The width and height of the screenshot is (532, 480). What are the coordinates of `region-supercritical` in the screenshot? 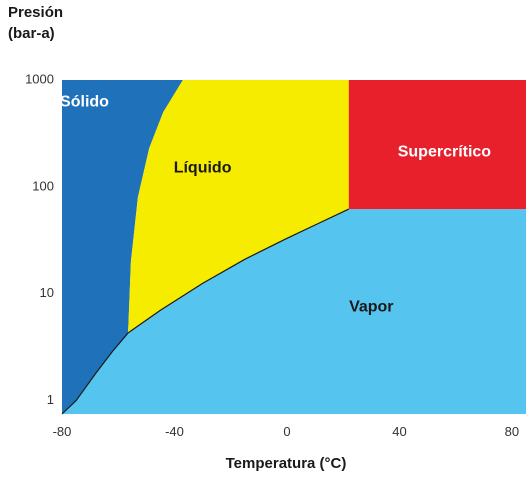 It's located at (437, 145).